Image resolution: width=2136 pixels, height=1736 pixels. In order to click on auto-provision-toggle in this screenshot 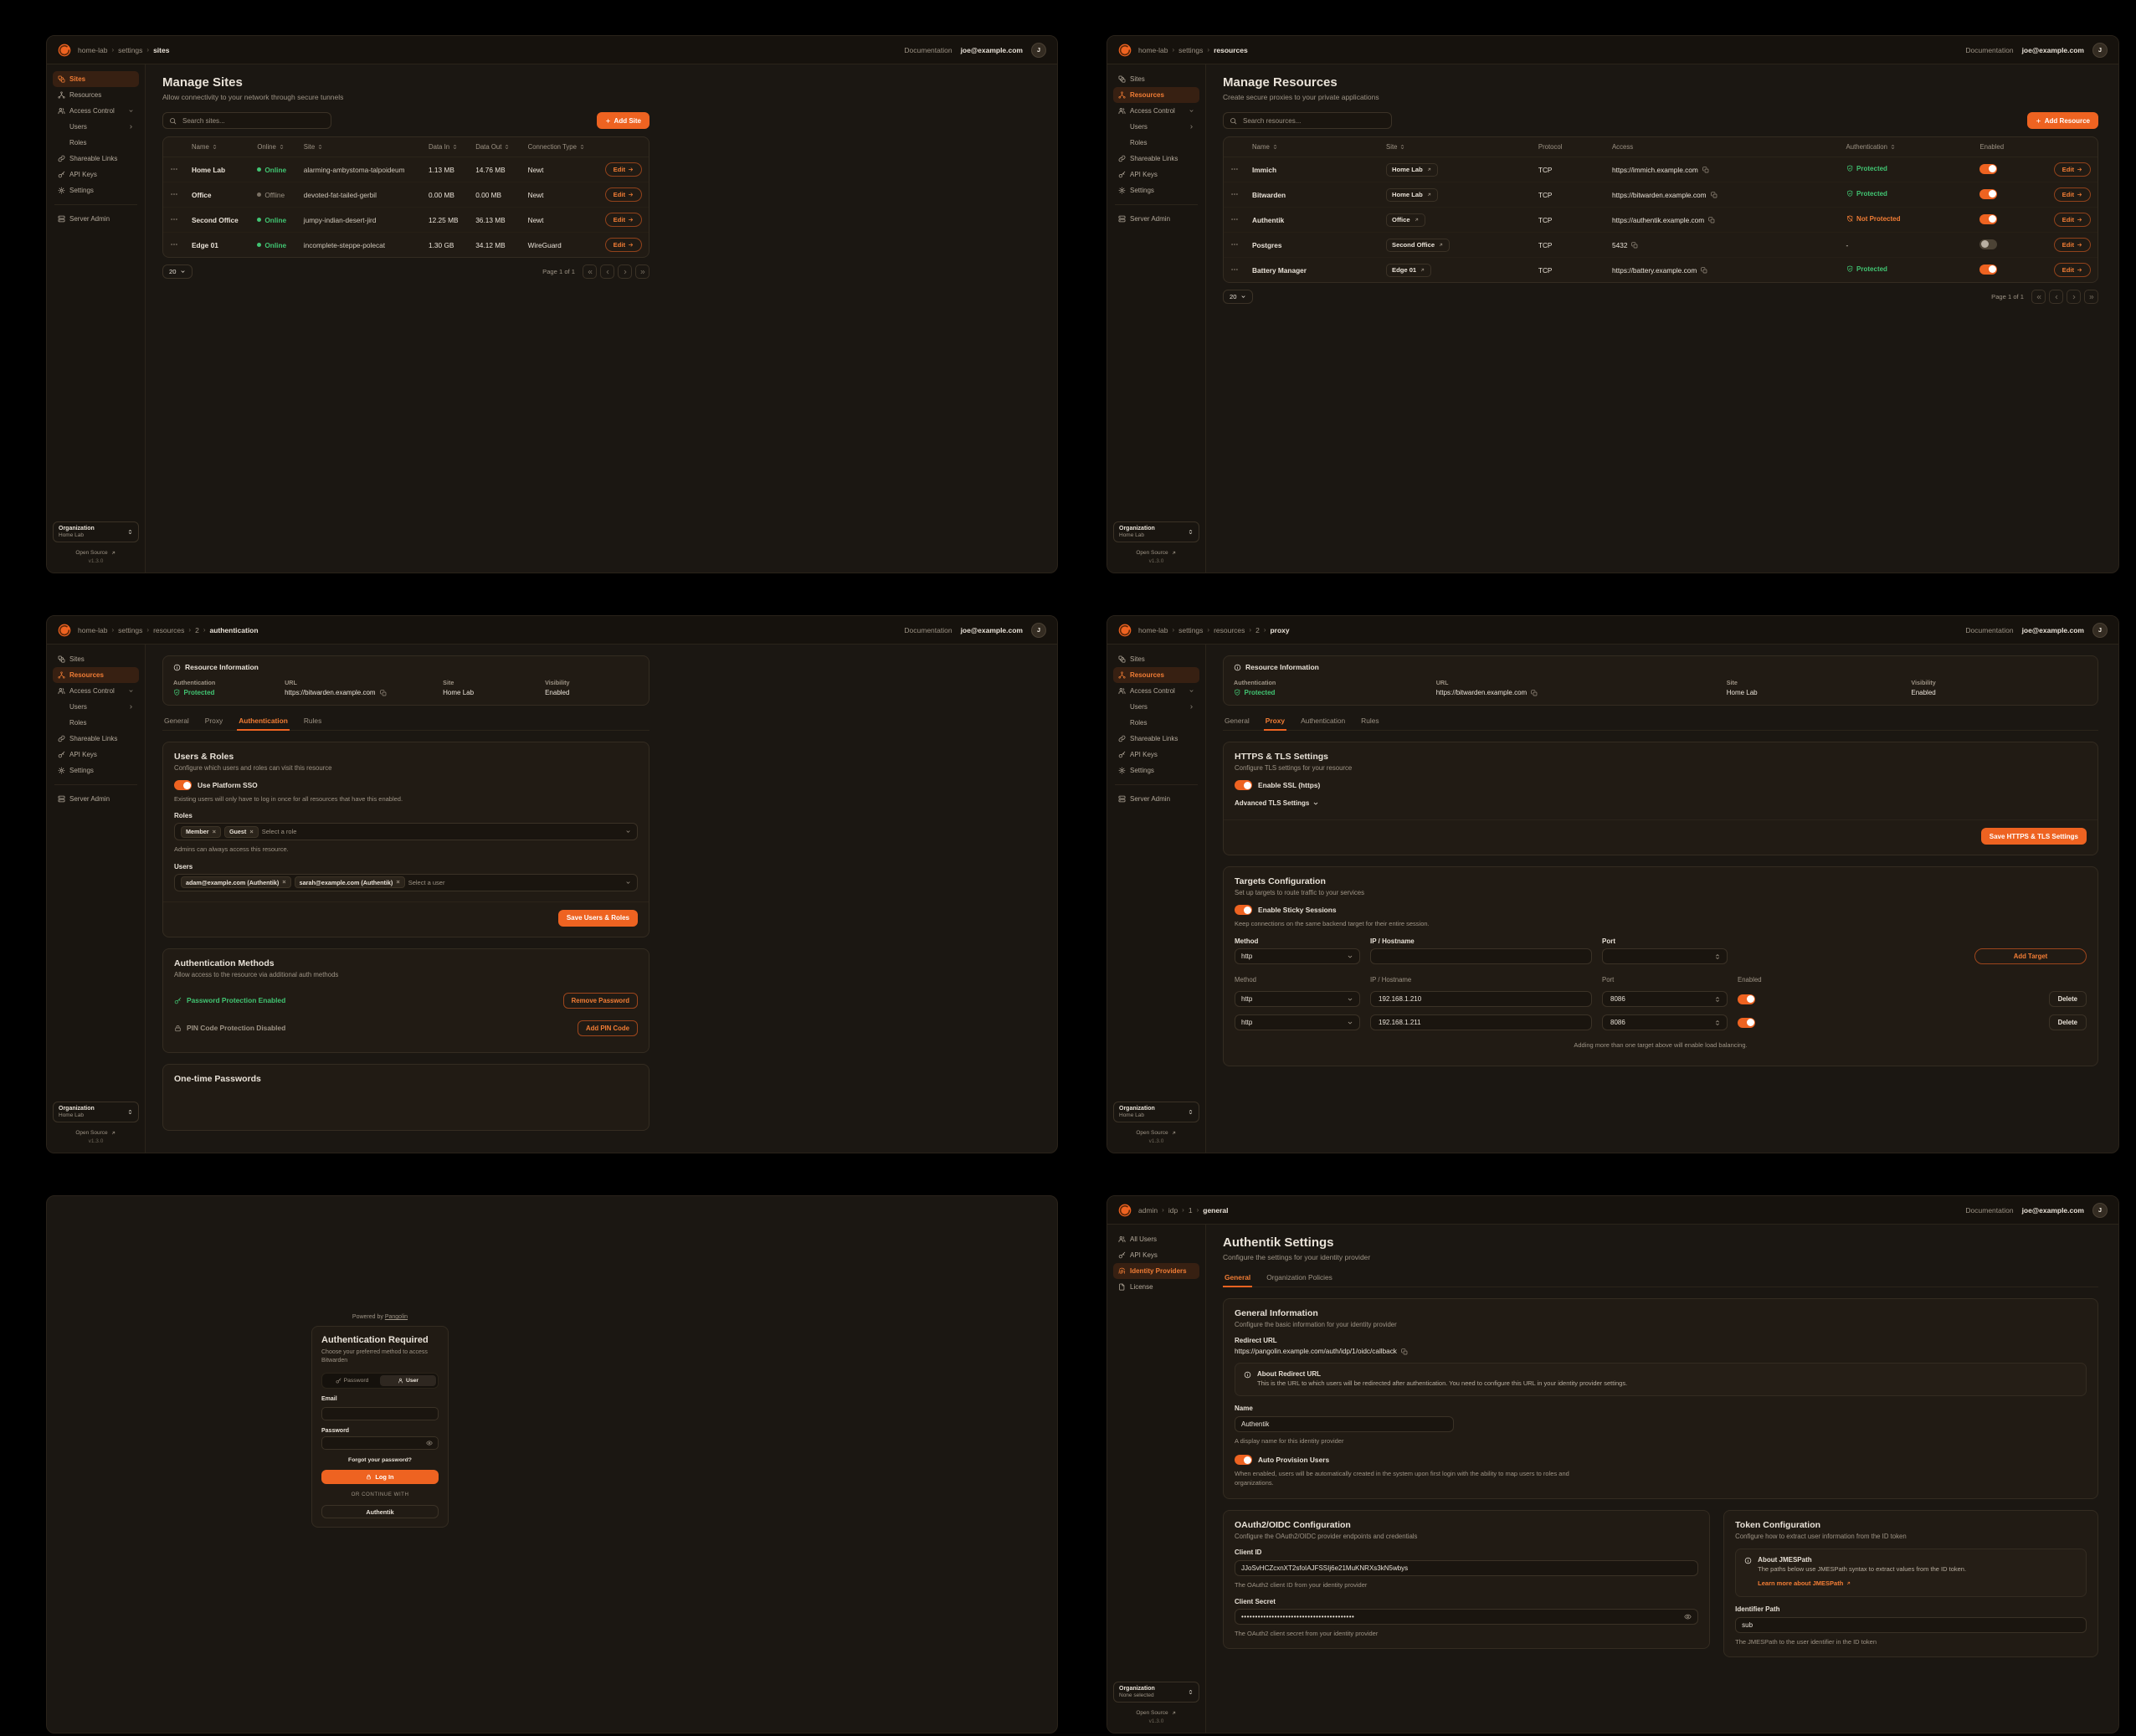, I will do `click(1243, 1460)`.